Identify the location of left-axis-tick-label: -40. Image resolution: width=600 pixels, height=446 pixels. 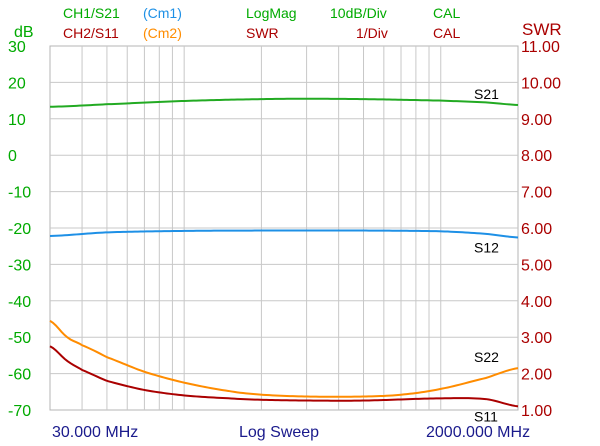
(19, 302).